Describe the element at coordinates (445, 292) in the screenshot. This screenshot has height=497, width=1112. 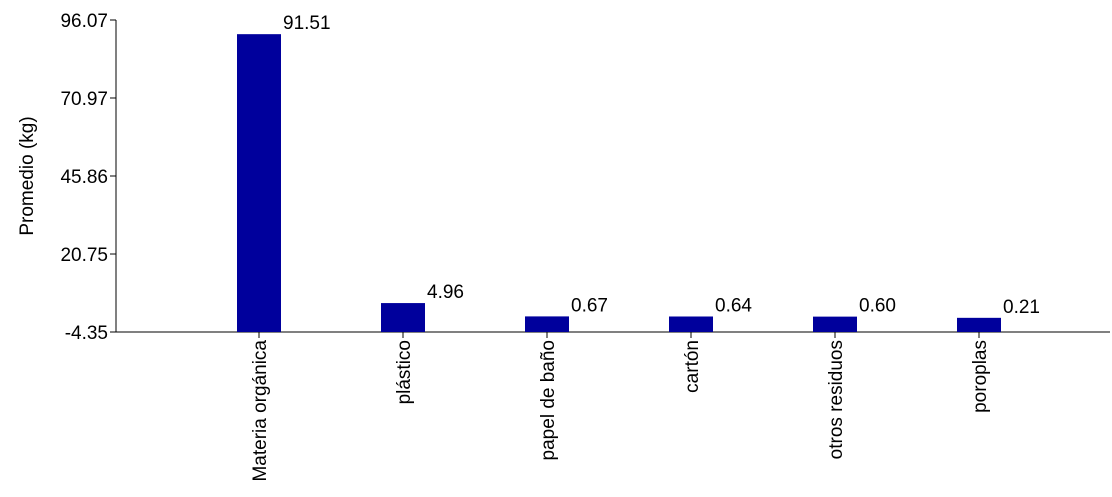
I see `data-label: 4.96` at that location.